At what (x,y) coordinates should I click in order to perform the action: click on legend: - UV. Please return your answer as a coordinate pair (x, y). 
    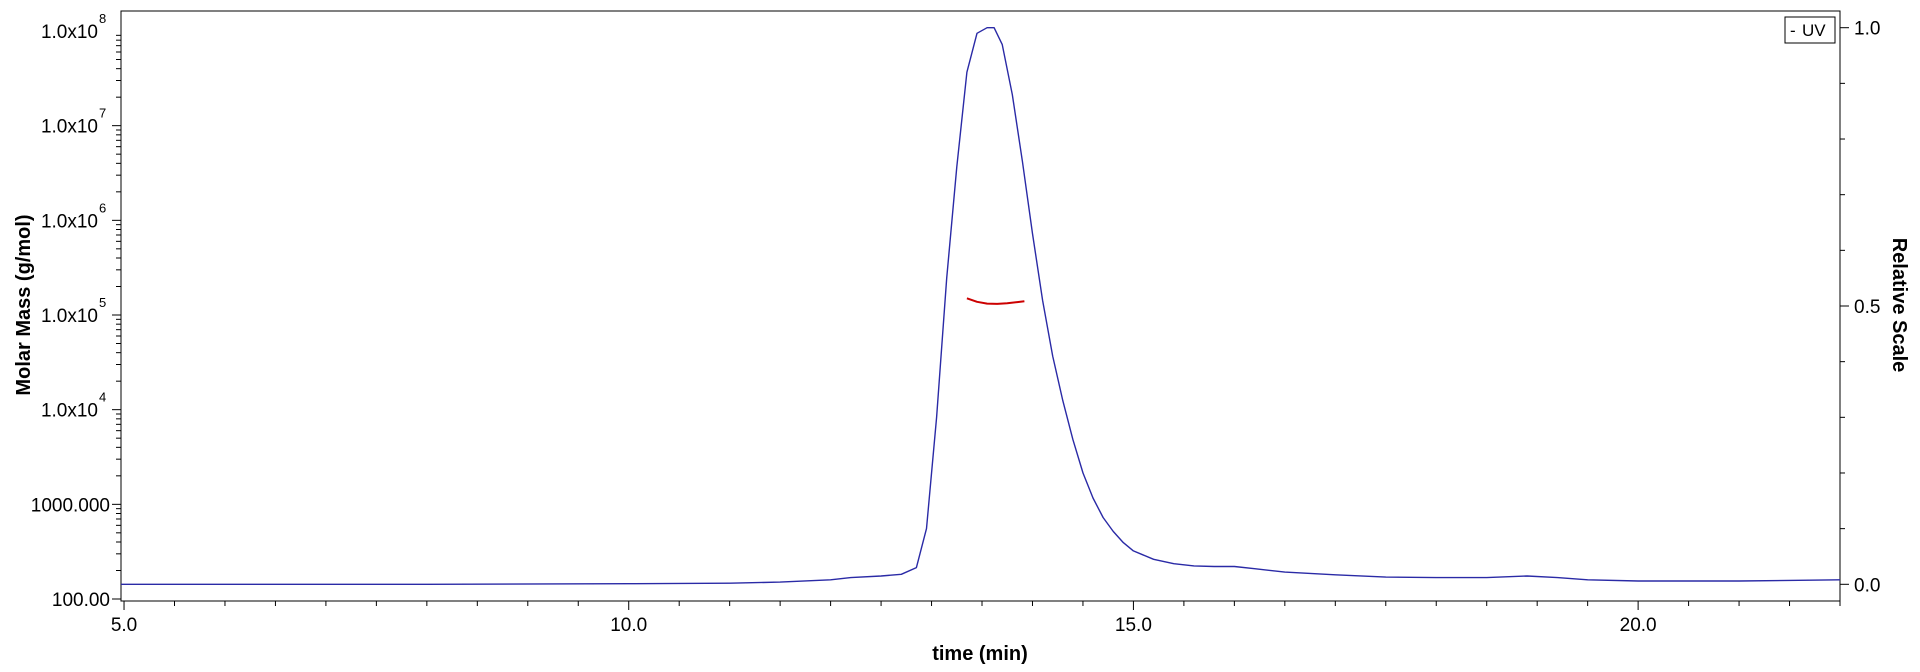
    Looking at the image, I should click on (1810, 30).